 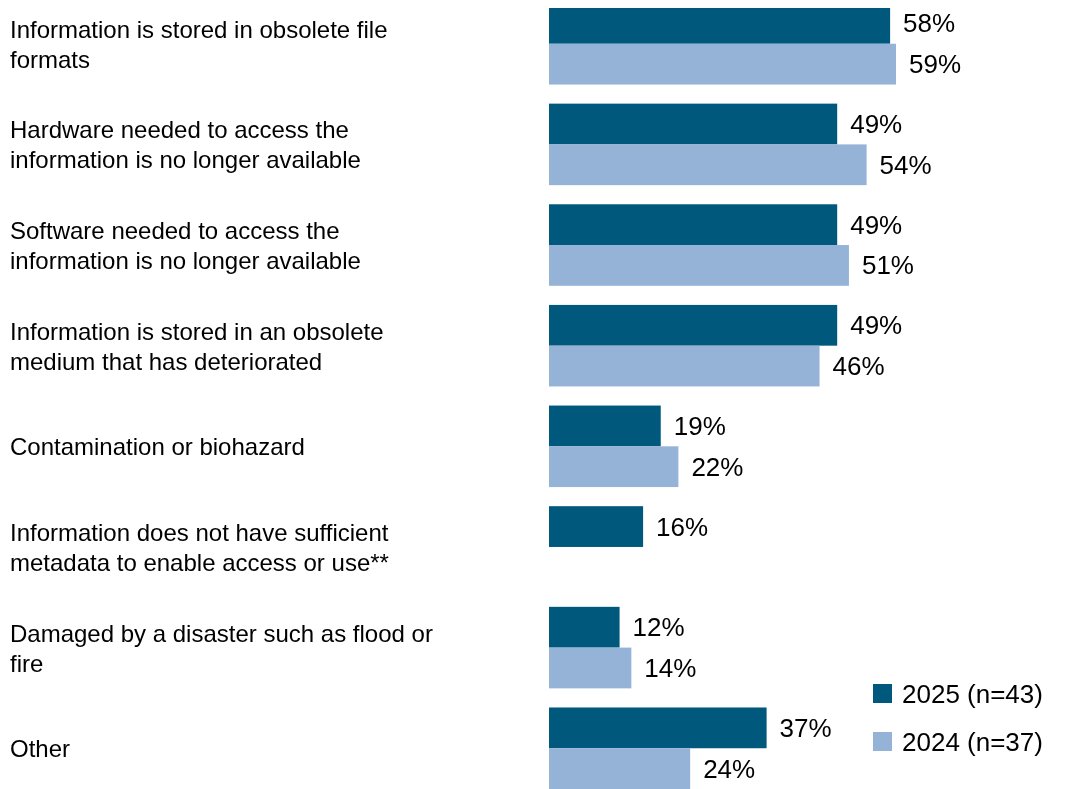 I want to click on data-label: 12%, so click(x=658, y=627).